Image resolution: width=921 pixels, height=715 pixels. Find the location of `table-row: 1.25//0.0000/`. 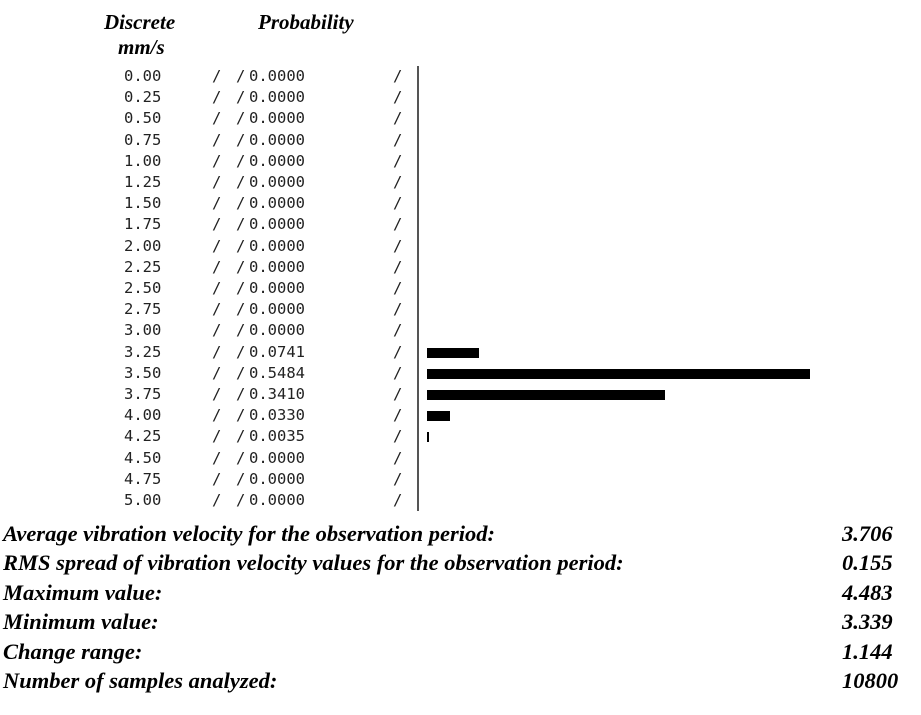

table-row: 1.25//0.0000/ is located at coordinates (460, 182).